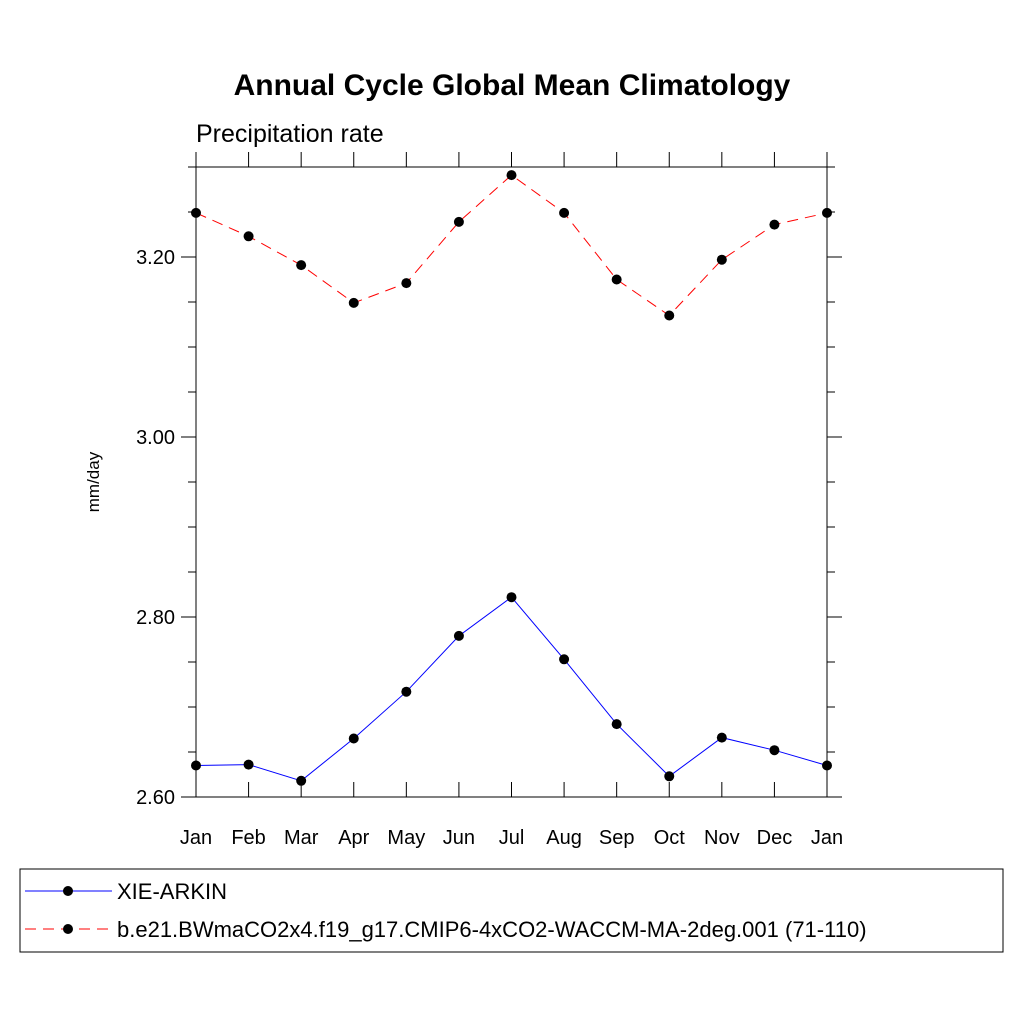  Describe the element at coordinates (155, 798) in the screenshot. I see `y-tick-label: 2.60` at that location.